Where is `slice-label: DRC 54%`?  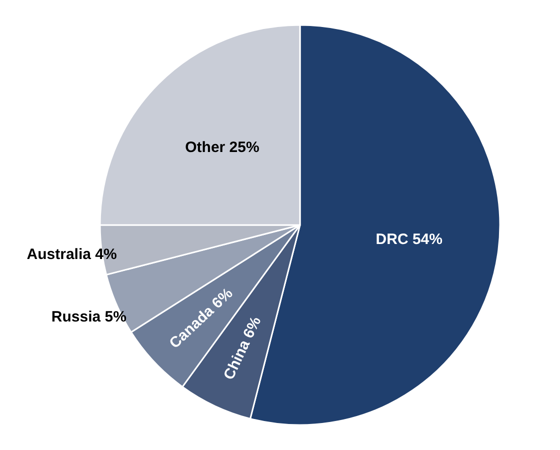
slice-label: DRC 54% is located at coordinates (409, 239).